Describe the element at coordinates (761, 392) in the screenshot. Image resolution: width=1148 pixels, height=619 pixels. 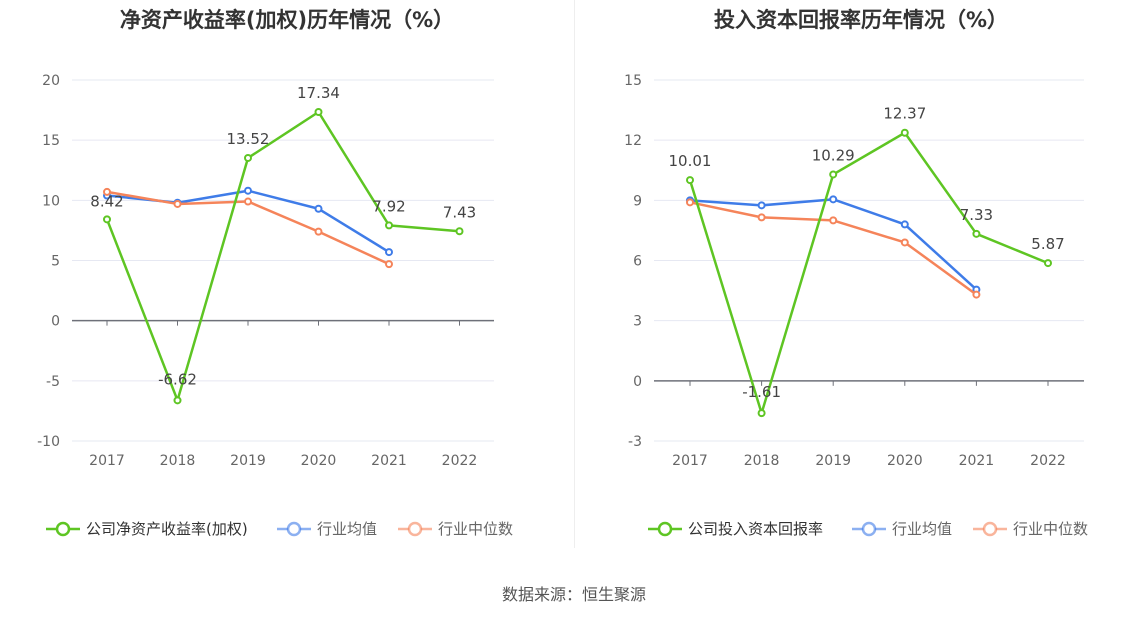
I see `data-label: -1.61` at that location.